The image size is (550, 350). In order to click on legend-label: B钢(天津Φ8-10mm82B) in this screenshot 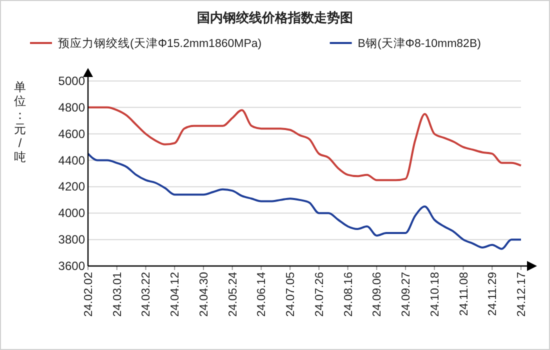, I will do `click(420, 43)`.